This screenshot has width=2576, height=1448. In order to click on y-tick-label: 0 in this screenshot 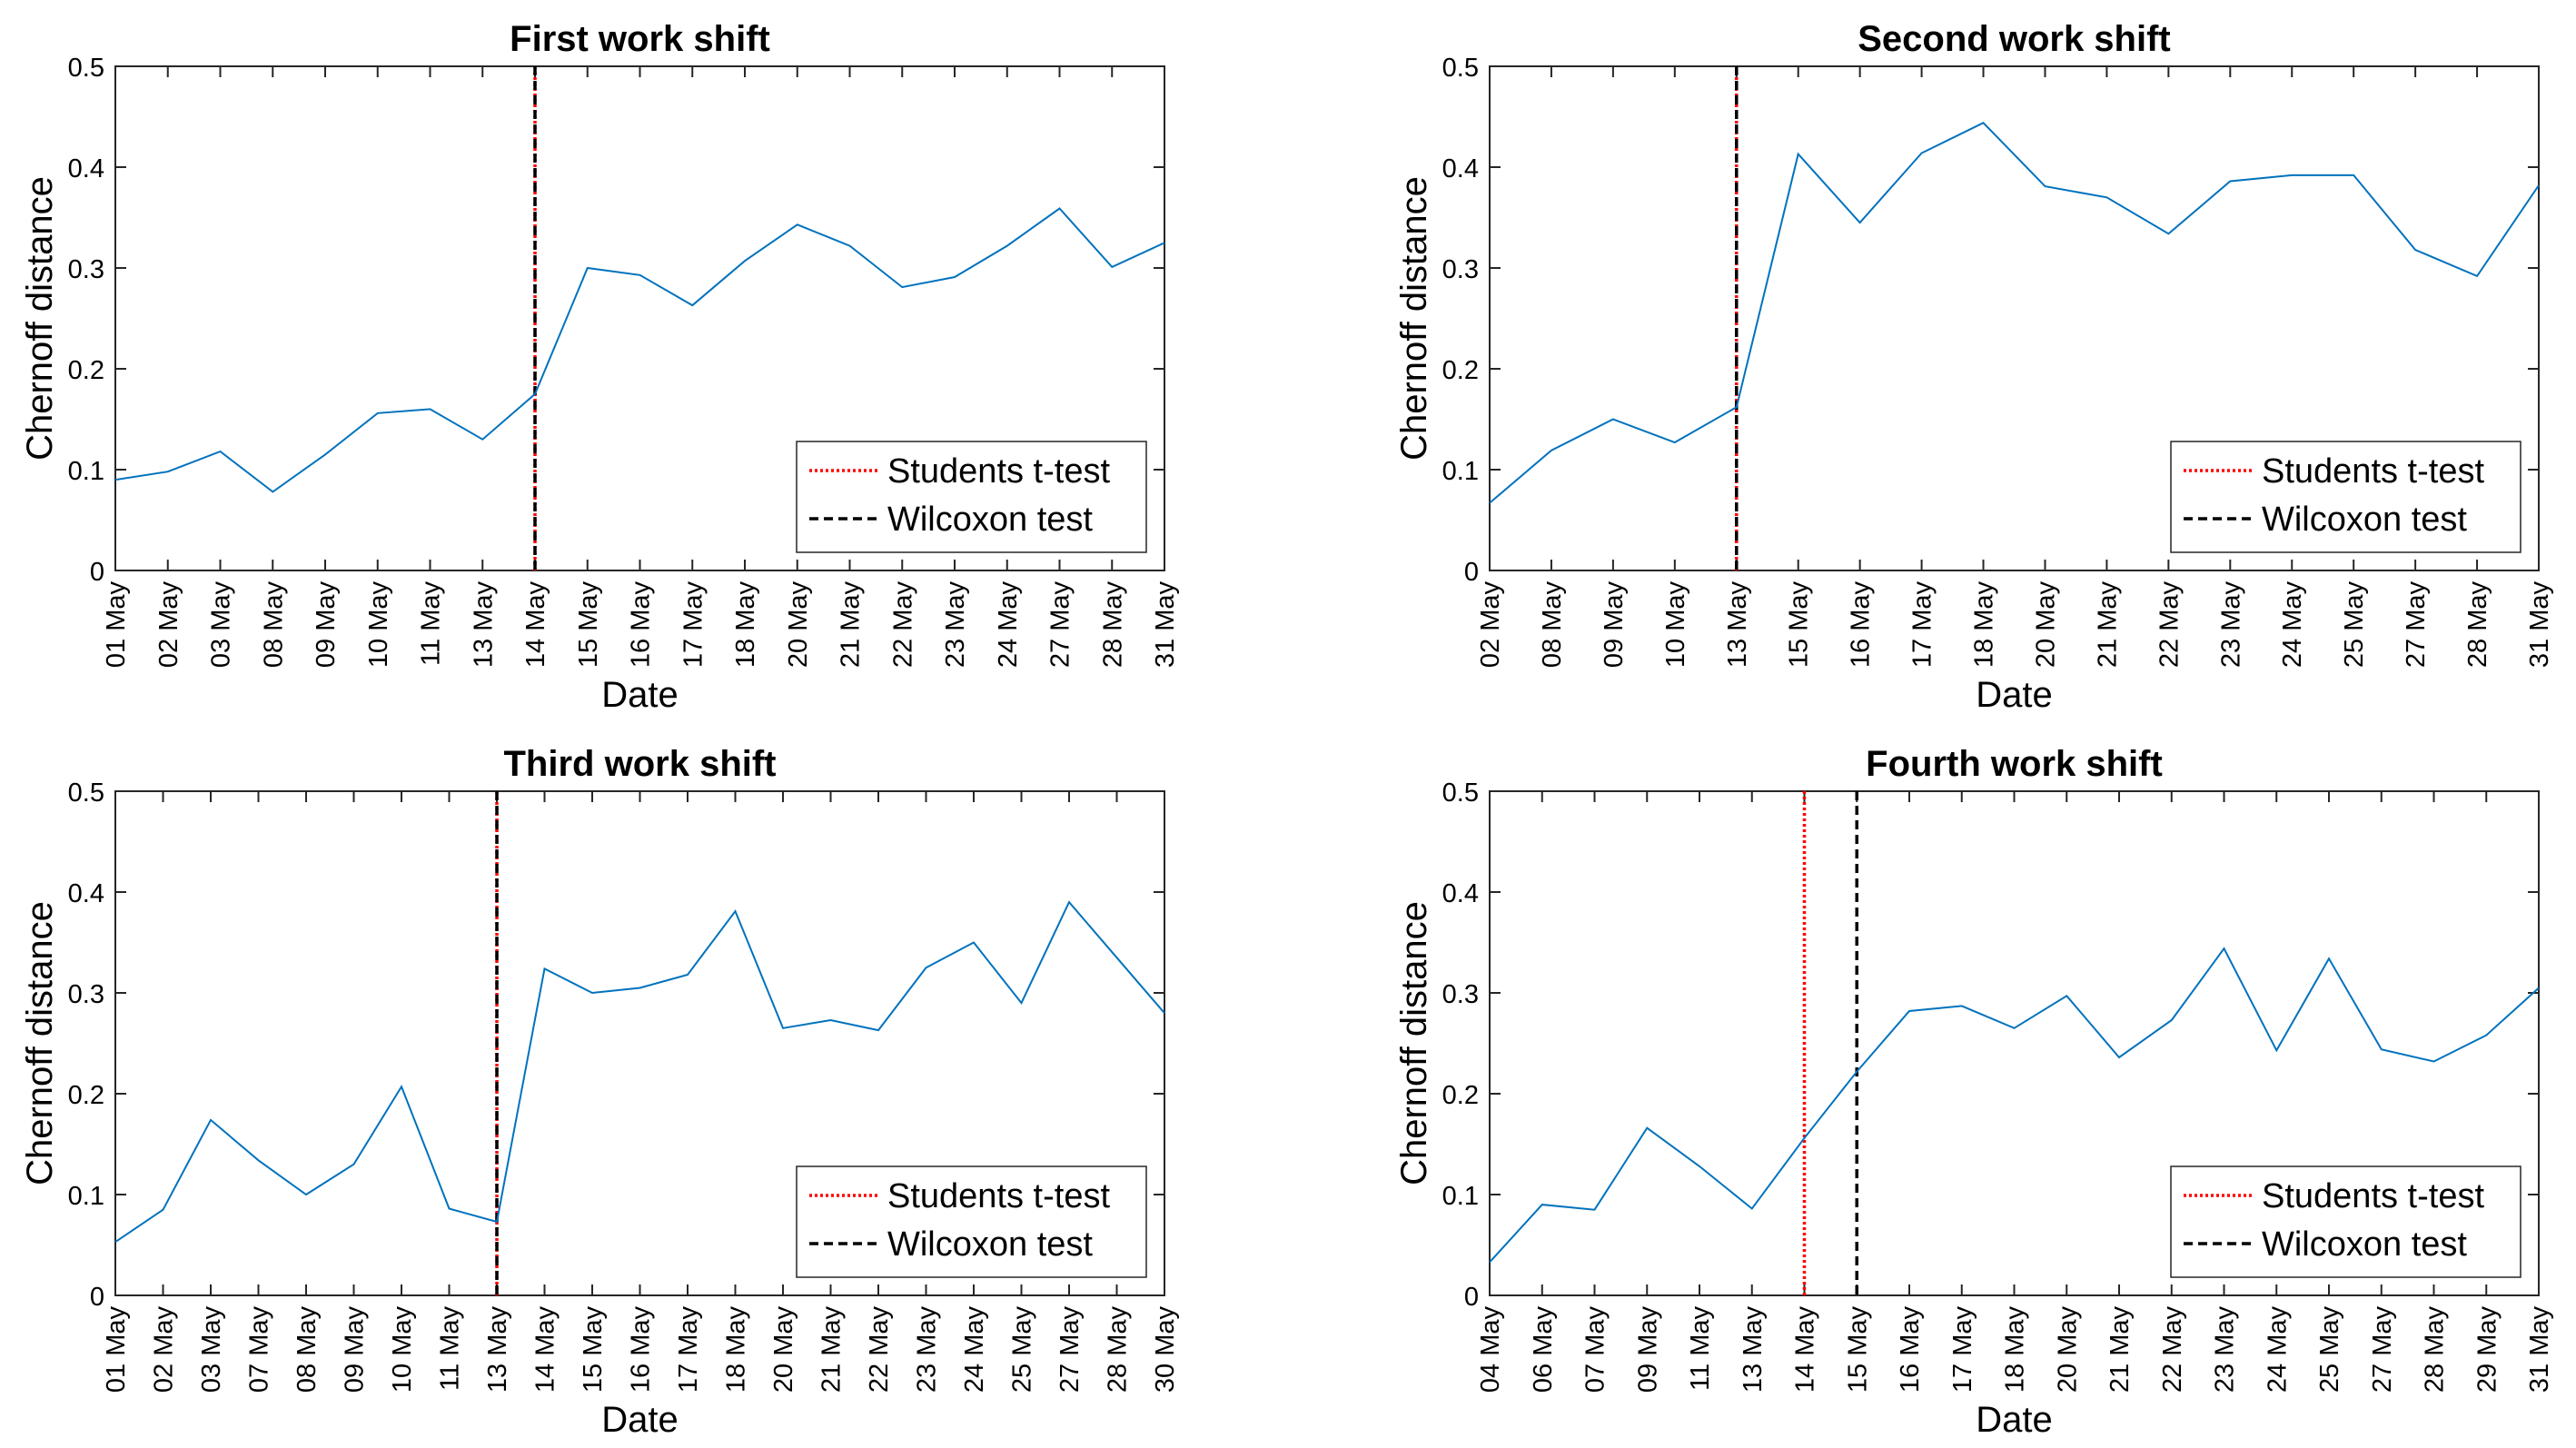, I will do `click(97, 1298)`.